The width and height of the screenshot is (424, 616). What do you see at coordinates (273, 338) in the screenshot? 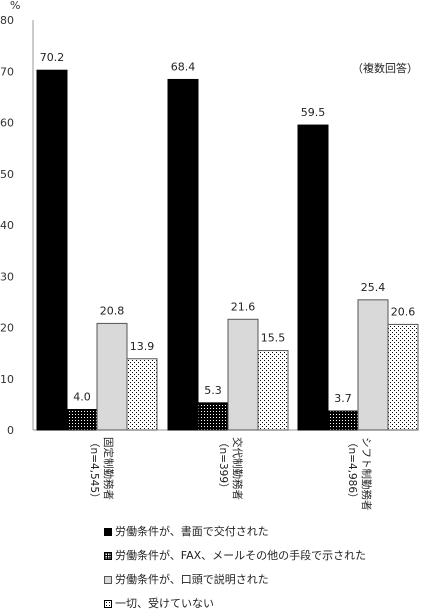
I see `data-label-s4-c2: 15.5` at bounding box center [273, 338].